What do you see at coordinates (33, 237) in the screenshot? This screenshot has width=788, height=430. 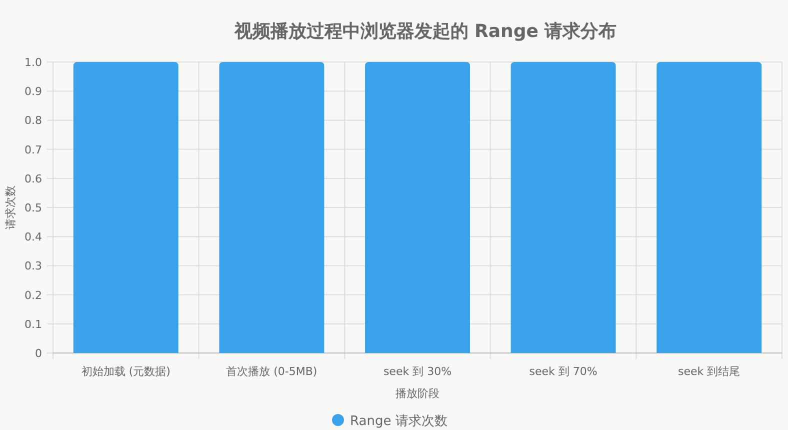 I see `y-tick-label: 0.4` at bounding box center [33, 237].